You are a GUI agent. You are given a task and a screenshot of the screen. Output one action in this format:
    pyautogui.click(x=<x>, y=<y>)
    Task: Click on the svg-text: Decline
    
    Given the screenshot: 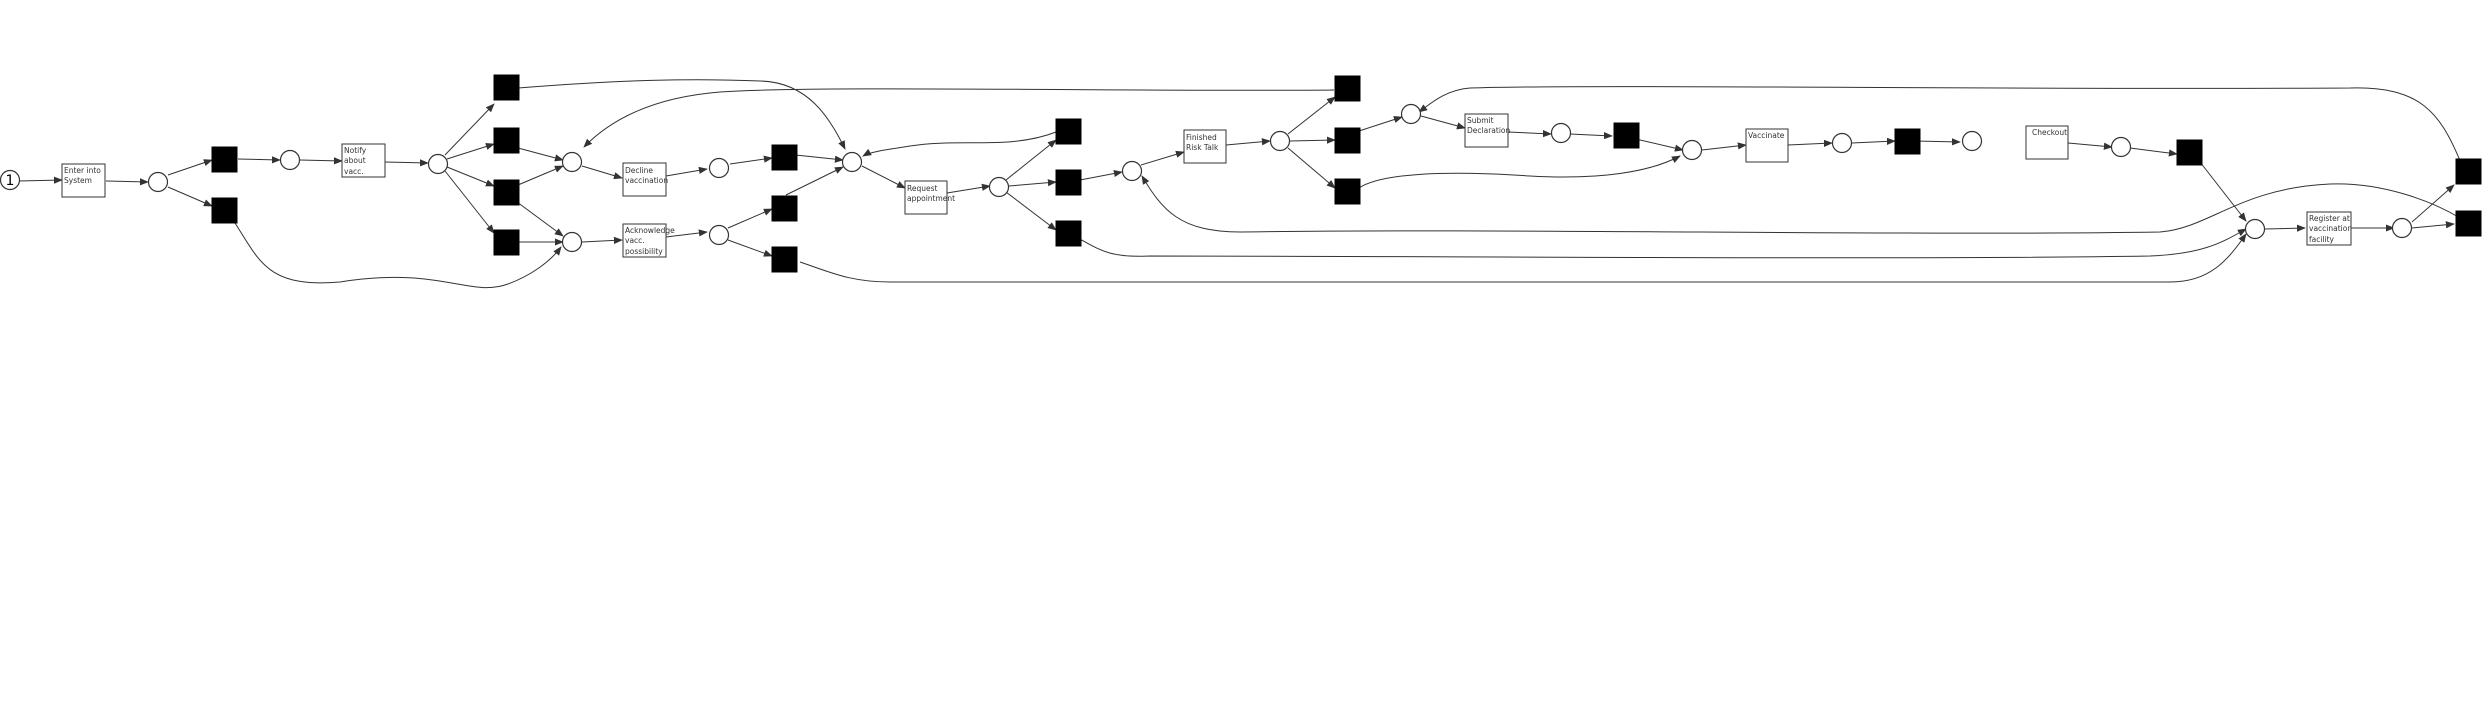 What is the action you would take?
    pyautogui.click(x=639, y=170)
    